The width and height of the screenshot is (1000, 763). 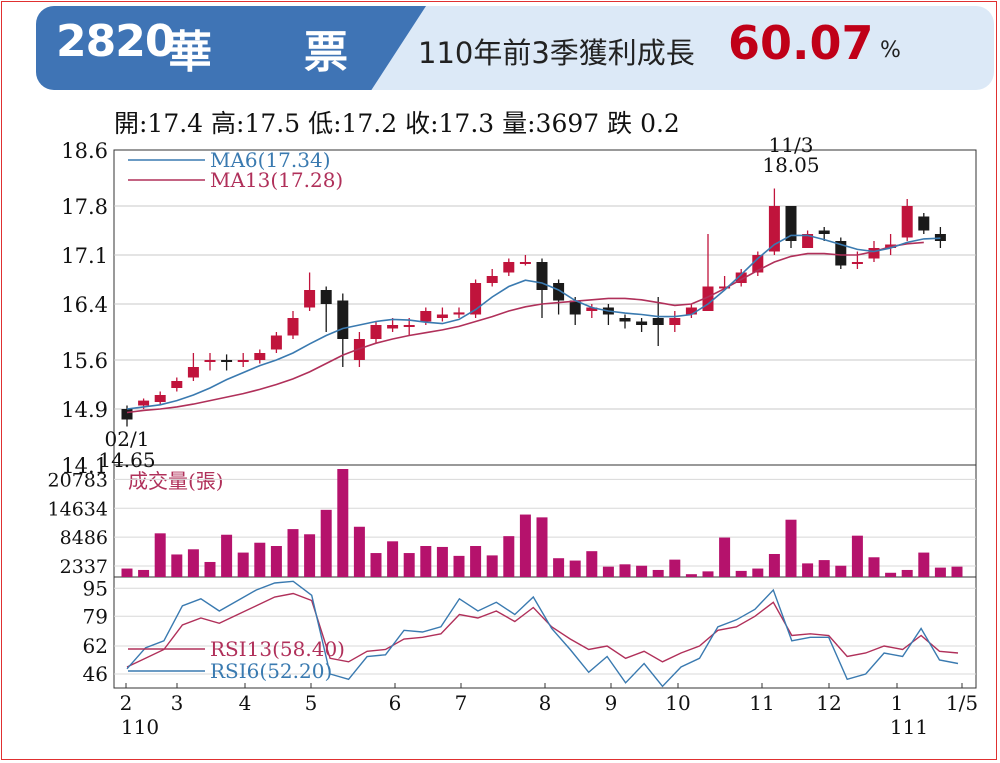 What do you see at coordinates (176, 481) in the screenshot?
I see `volume-title: 成交量(張)` at bounding box center [176, 481].